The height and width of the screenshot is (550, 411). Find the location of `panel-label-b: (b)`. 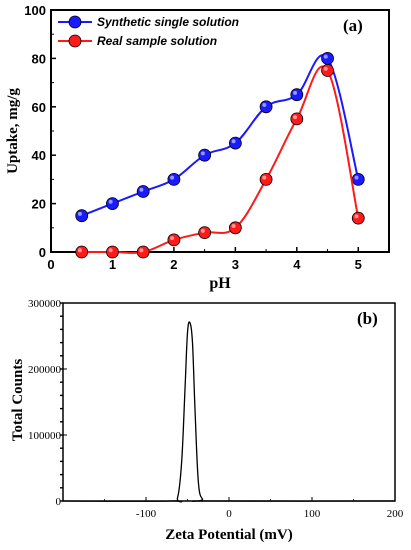

panel-label-b: (b) is located at coordinates (367, 318).